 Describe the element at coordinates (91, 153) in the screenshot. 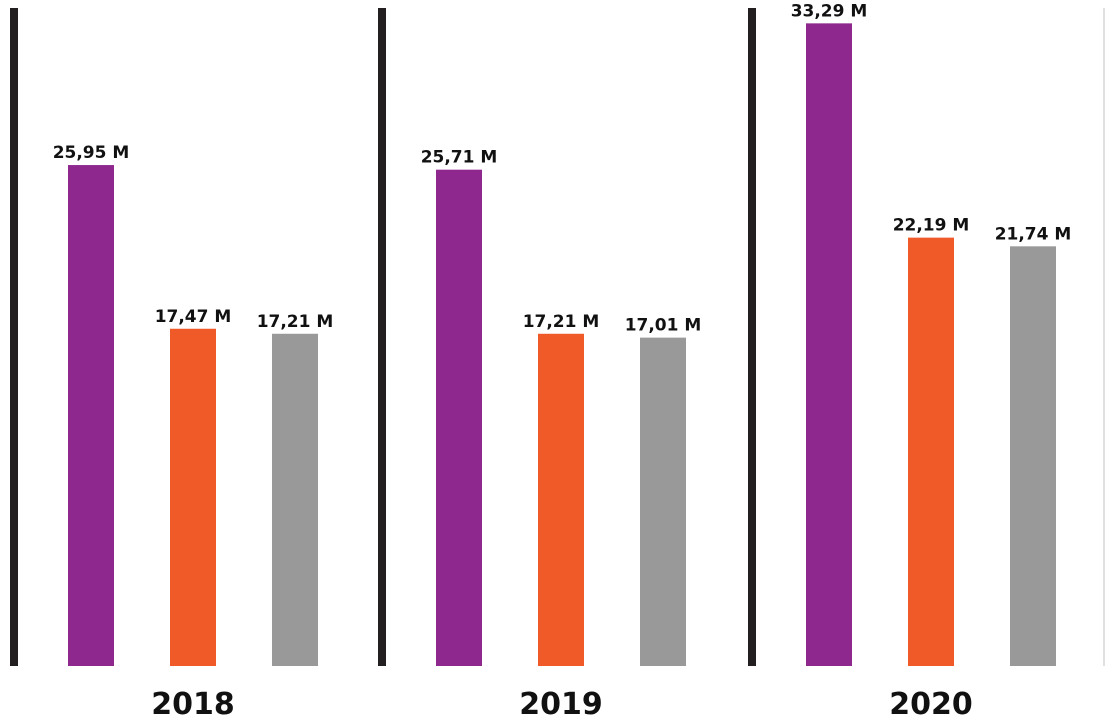

I see `value-label-2018-series-1: 25,95 M` at that location.